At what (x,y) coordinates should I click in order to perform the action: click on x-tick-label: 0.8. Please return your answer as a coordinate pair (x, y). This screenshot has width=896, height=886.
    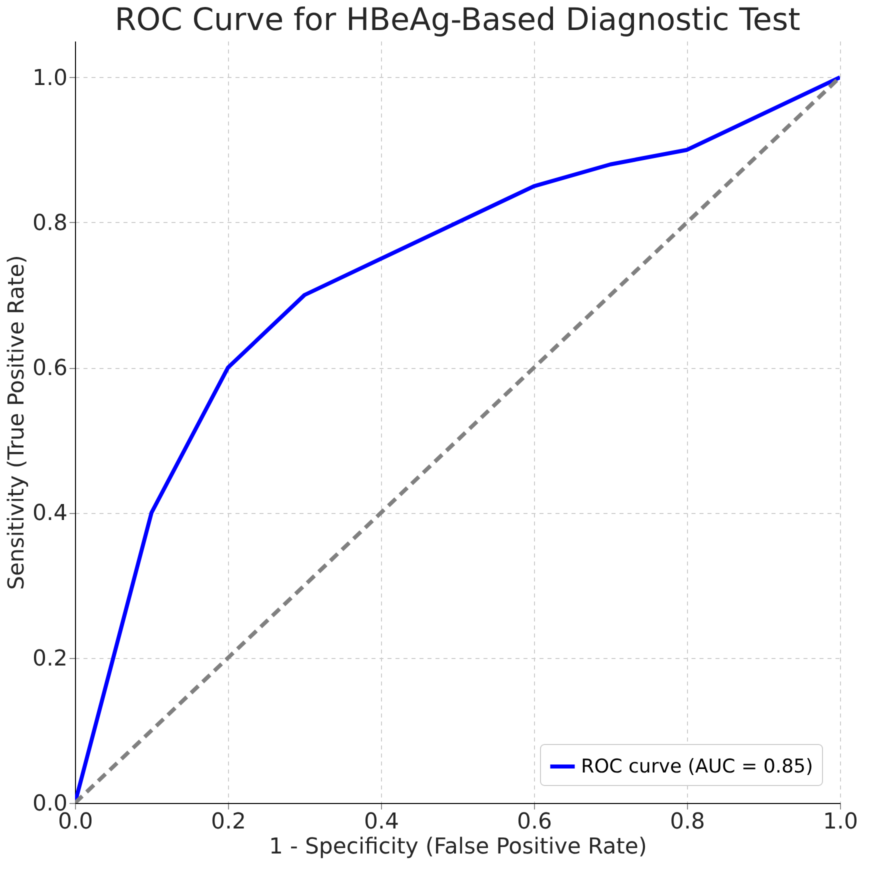
    Looking at the image, I should click on (687, 822).